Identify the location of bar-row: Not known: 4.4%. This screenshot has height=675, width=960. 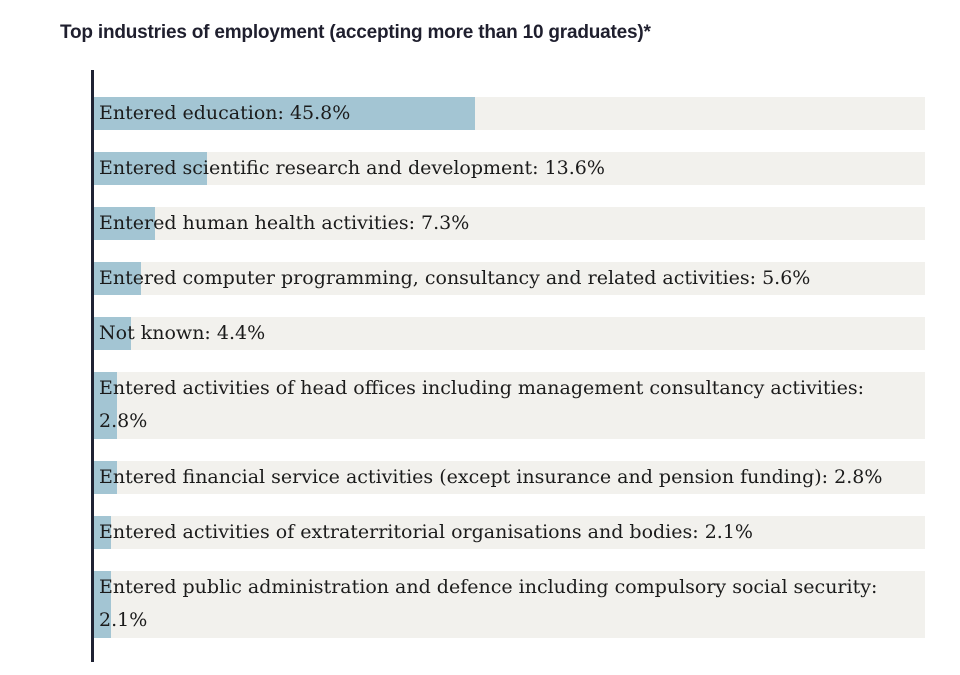
(509, 333).